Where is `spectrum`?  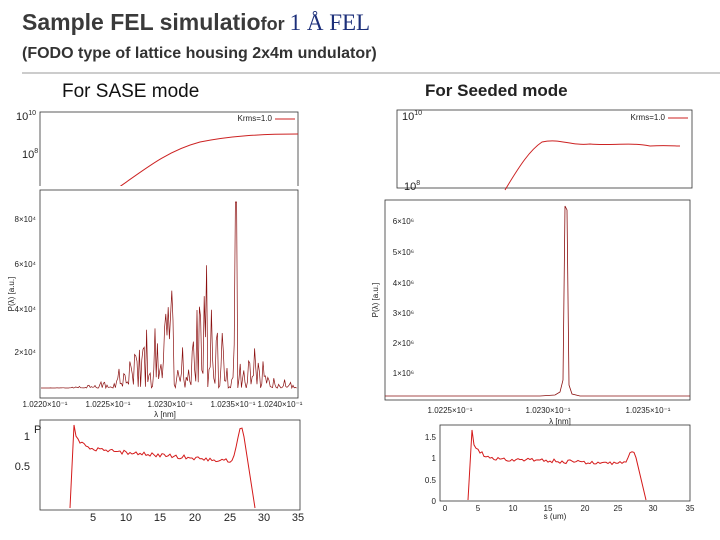 spectrum is located at coordinates (169, 295).